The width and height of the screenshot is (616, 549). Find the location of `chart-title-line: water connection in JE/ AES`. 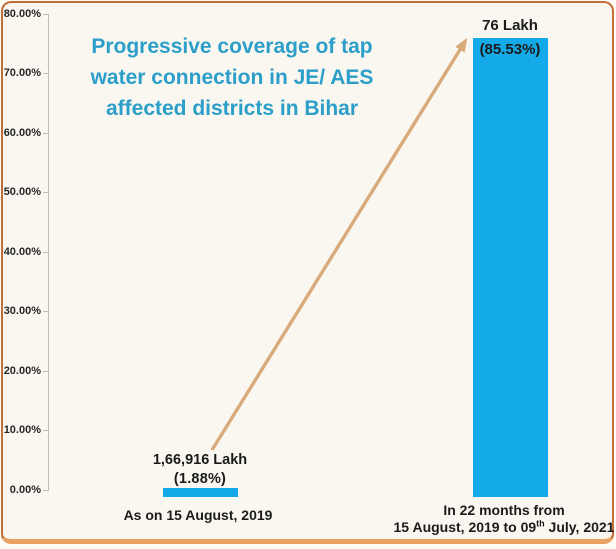

chart-title-line: water connection in JE/ AES is located at coordinates (232, 77).